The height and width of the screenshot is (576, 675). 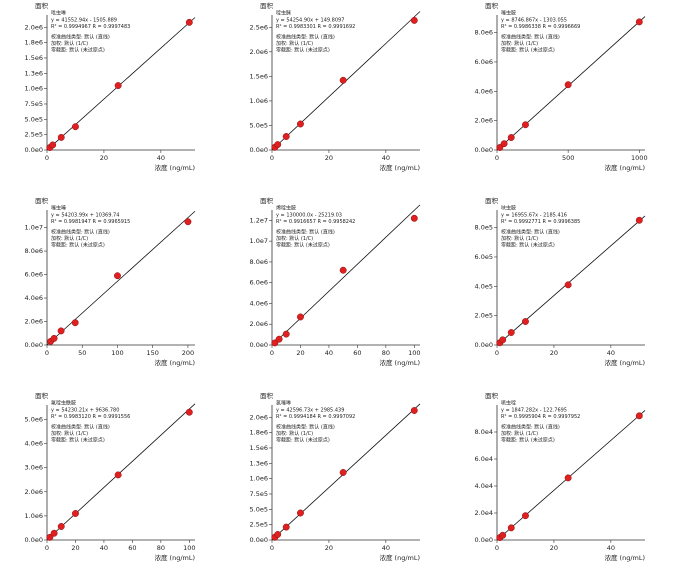 What do you see at coordinates (484, 286) in the screenshot?
I see `y-tick-label: 4.0e5` at bounding box center [484, 286].